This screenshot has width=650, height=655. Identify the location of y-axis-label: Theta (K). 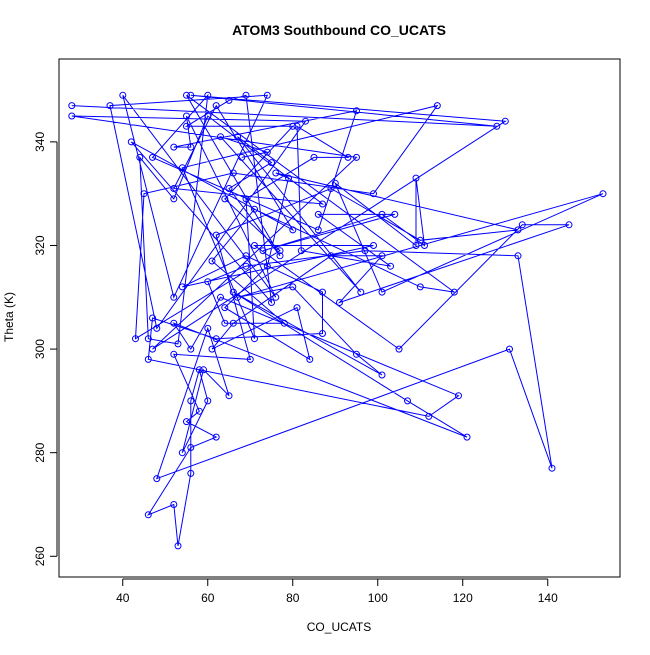
(9, 317).